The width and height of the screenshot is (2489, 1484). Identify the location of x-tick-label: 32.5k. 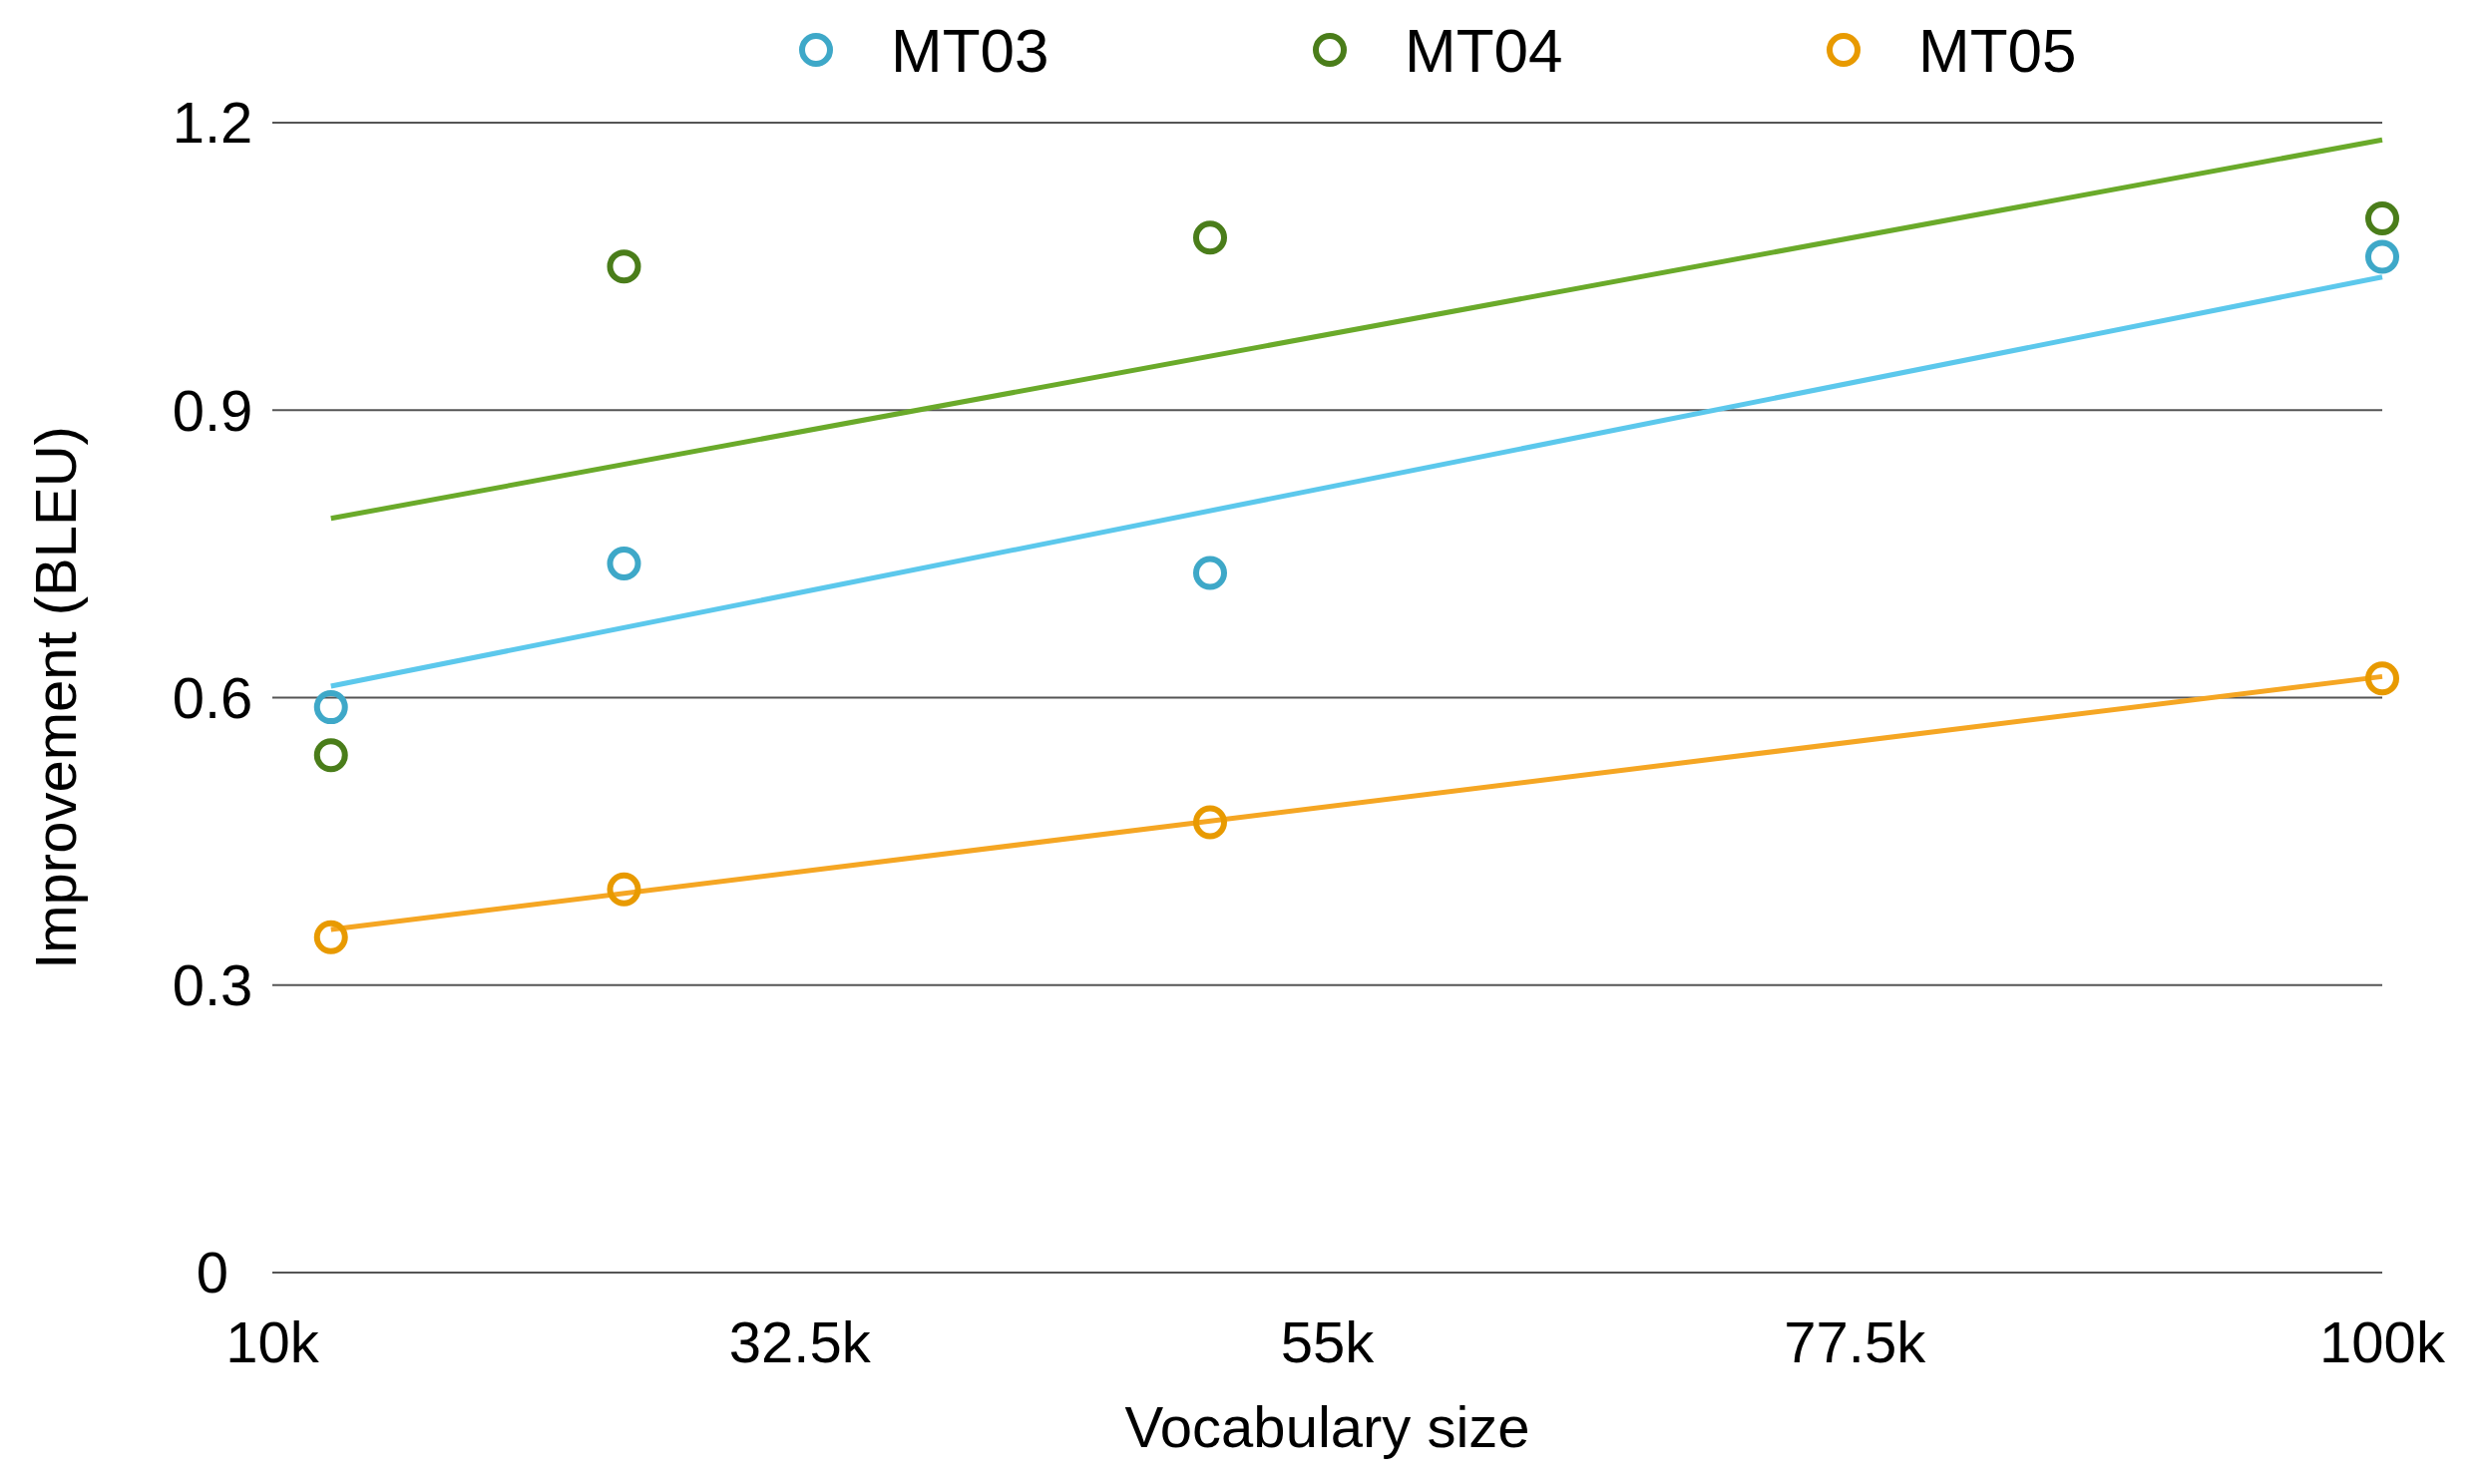
(800, 1341).